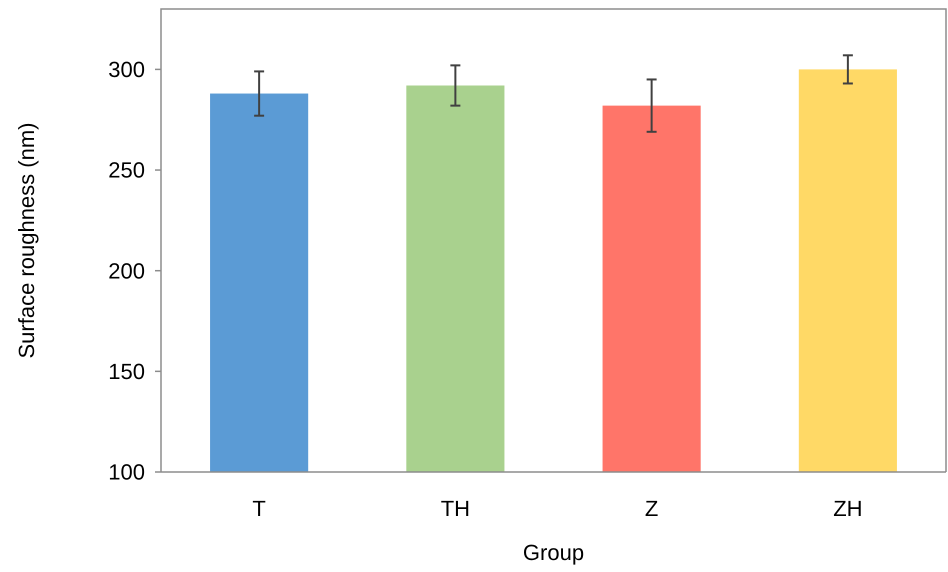  Describe the element at coordinates (126, 69) in the screenshot. I see `y-tick-label: 300` at that location.